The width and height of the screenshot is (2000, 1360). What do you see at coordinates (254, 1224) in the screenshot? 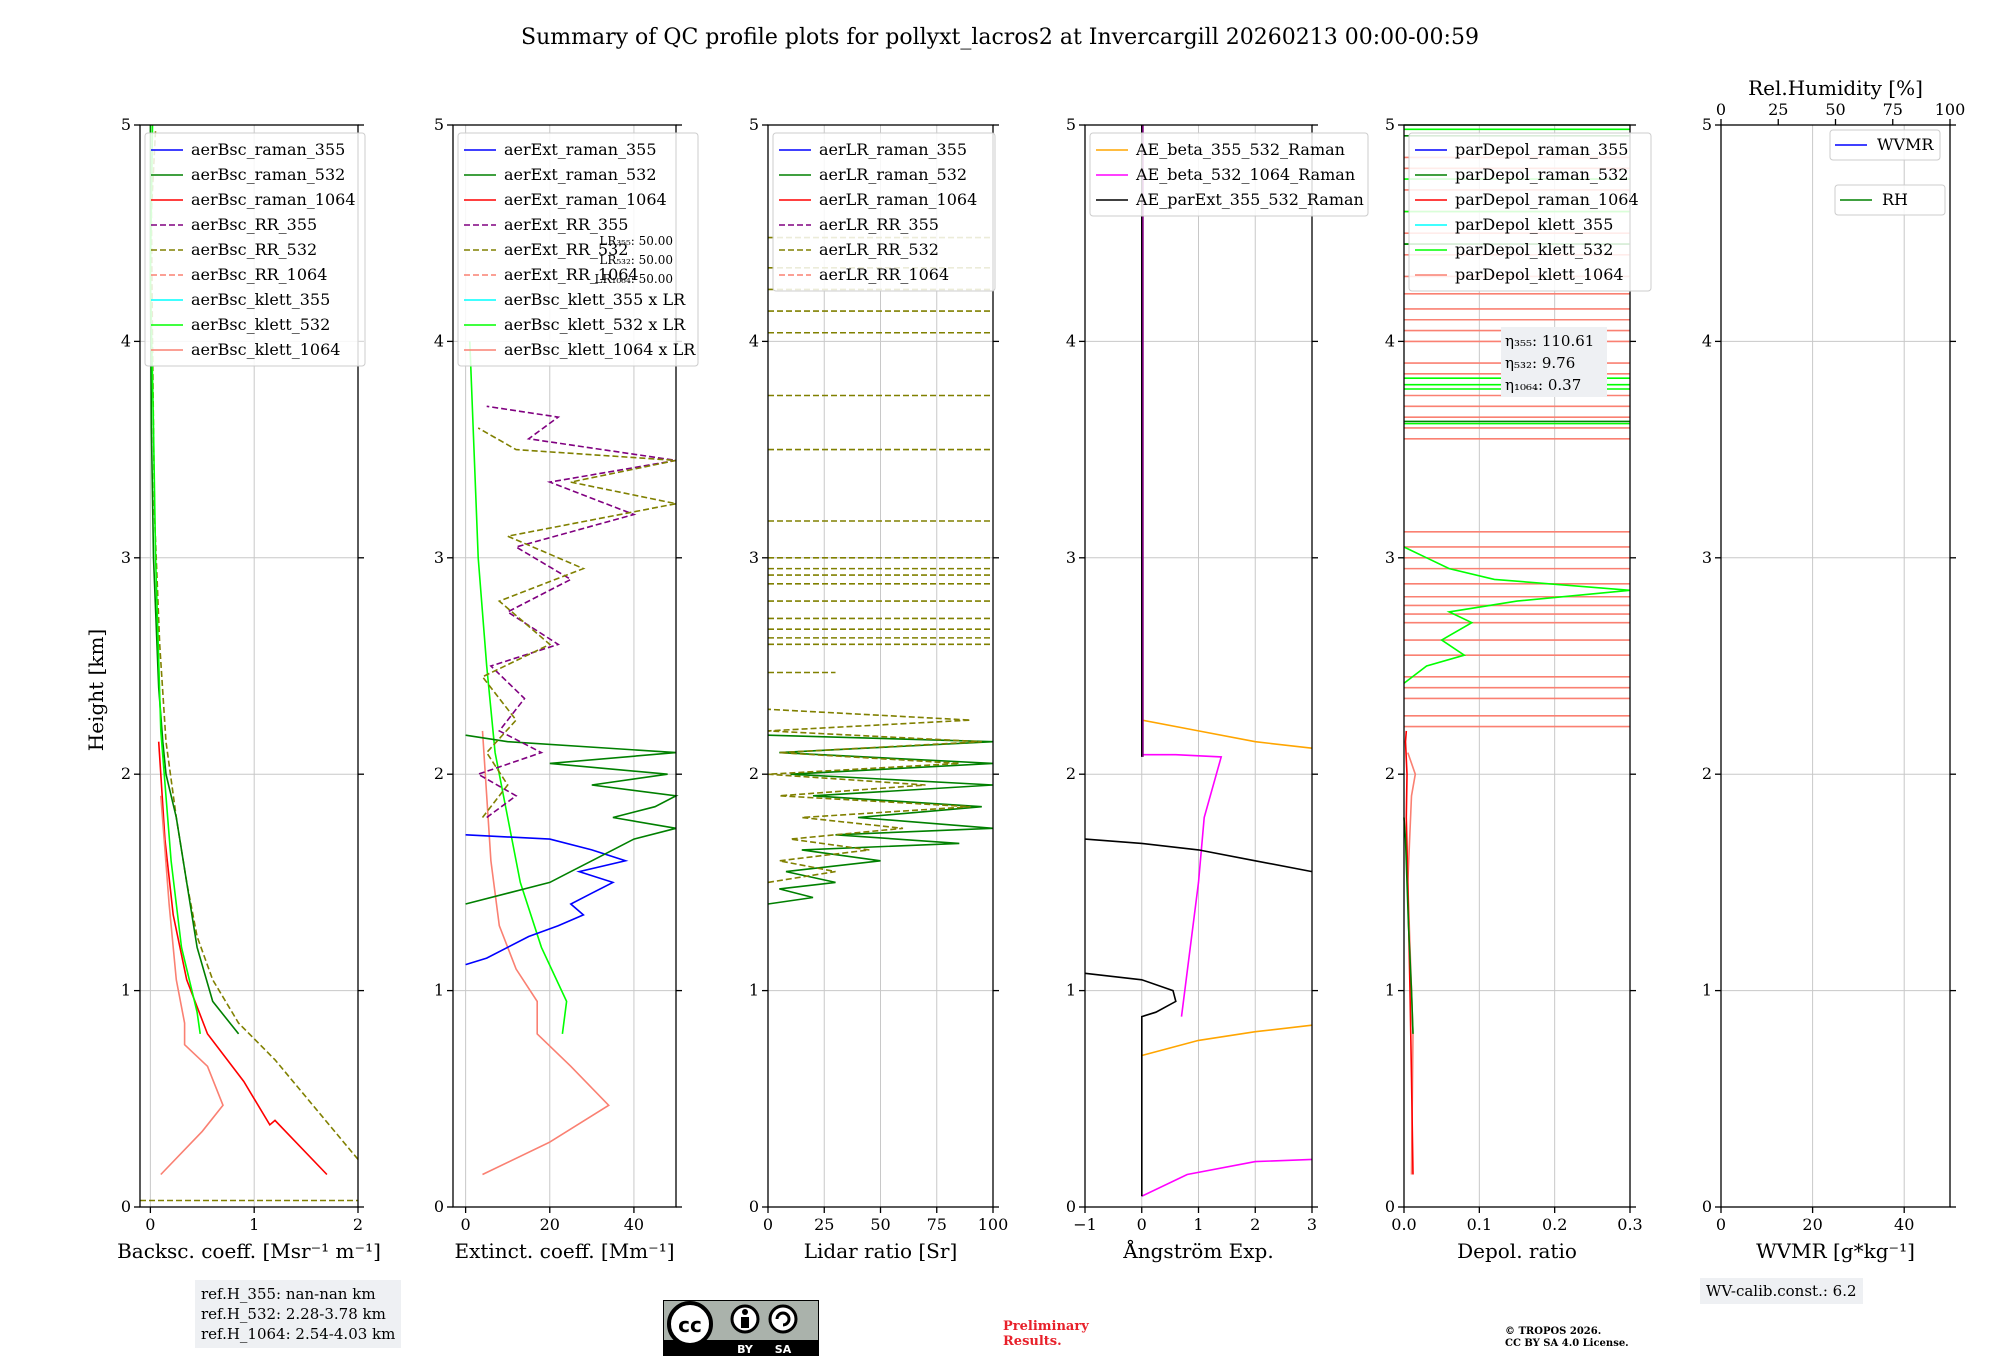
I see `x-tick-label: 1` at bounding box center [254, 1224].